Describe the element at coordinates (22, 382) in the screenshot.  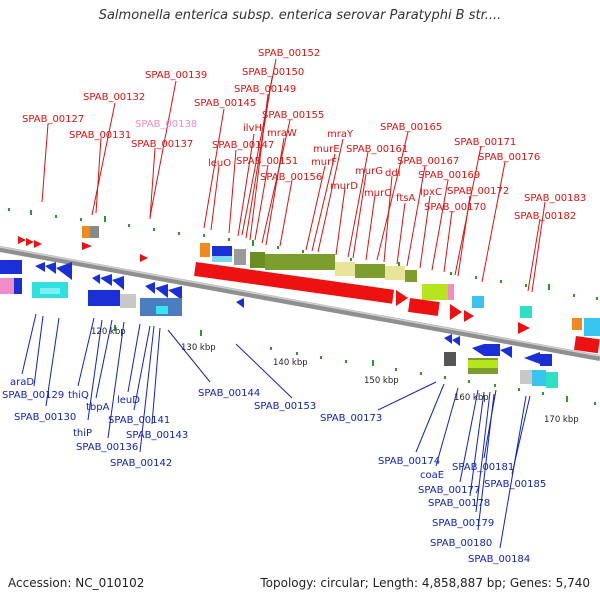
I see `gene-label-arad: araD` at that location.